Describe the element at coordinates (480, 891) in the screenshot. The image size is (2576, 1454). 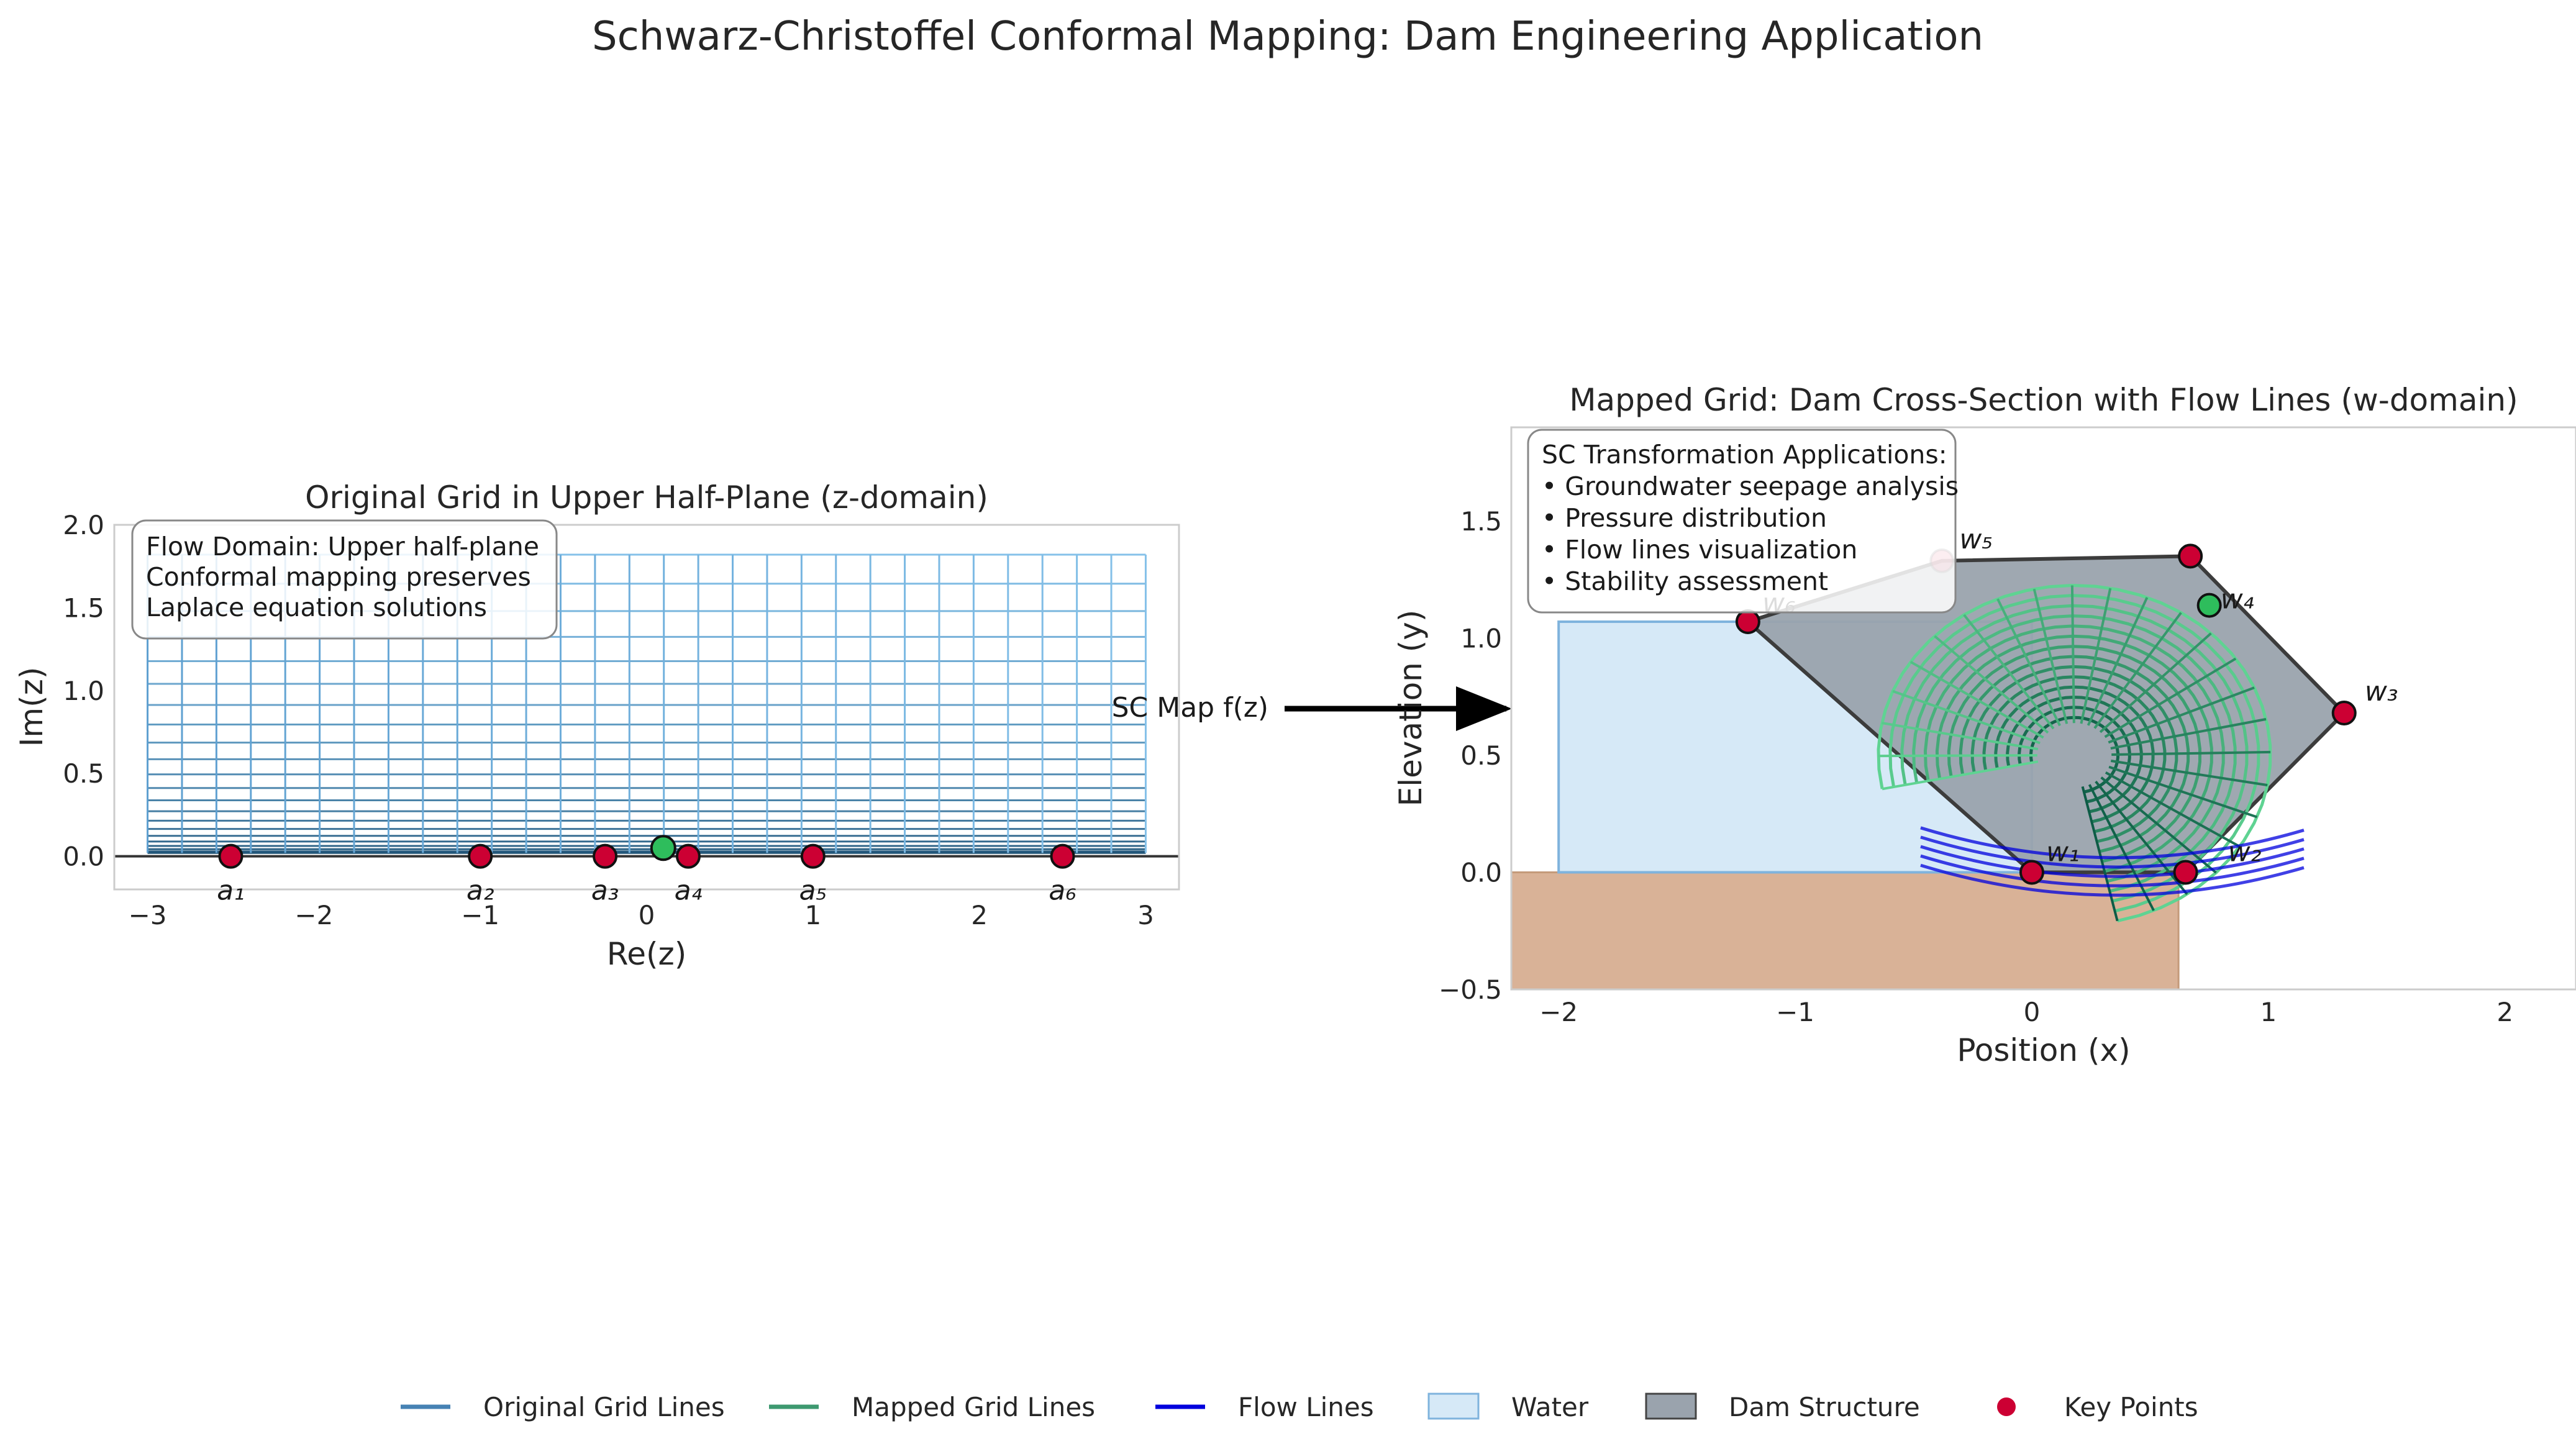
I see `prevertex-label: a₂` at that location.